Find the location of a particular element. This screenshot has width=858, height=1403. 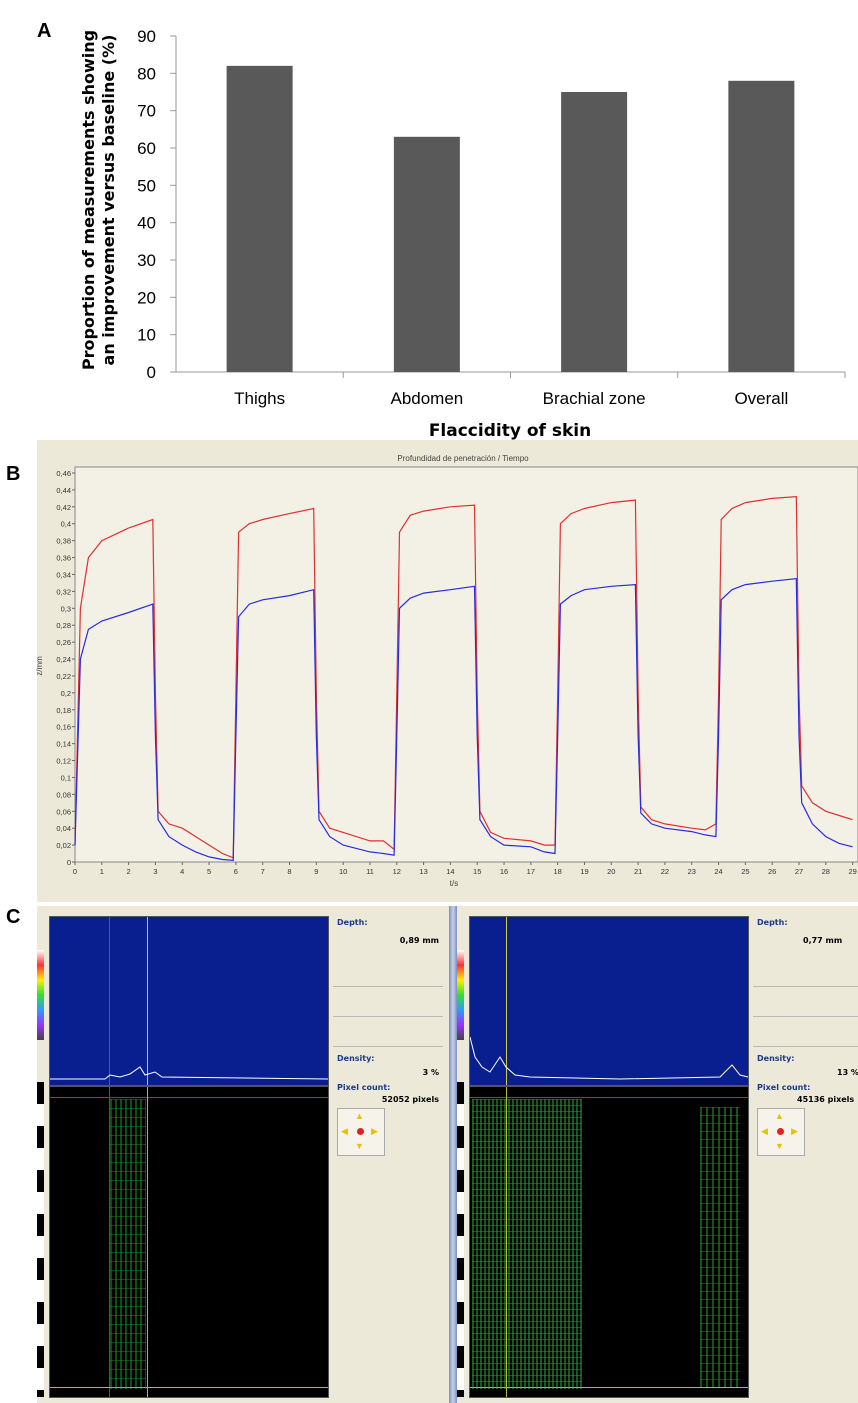

echo-speckle is located at coordinates (527, 1244).